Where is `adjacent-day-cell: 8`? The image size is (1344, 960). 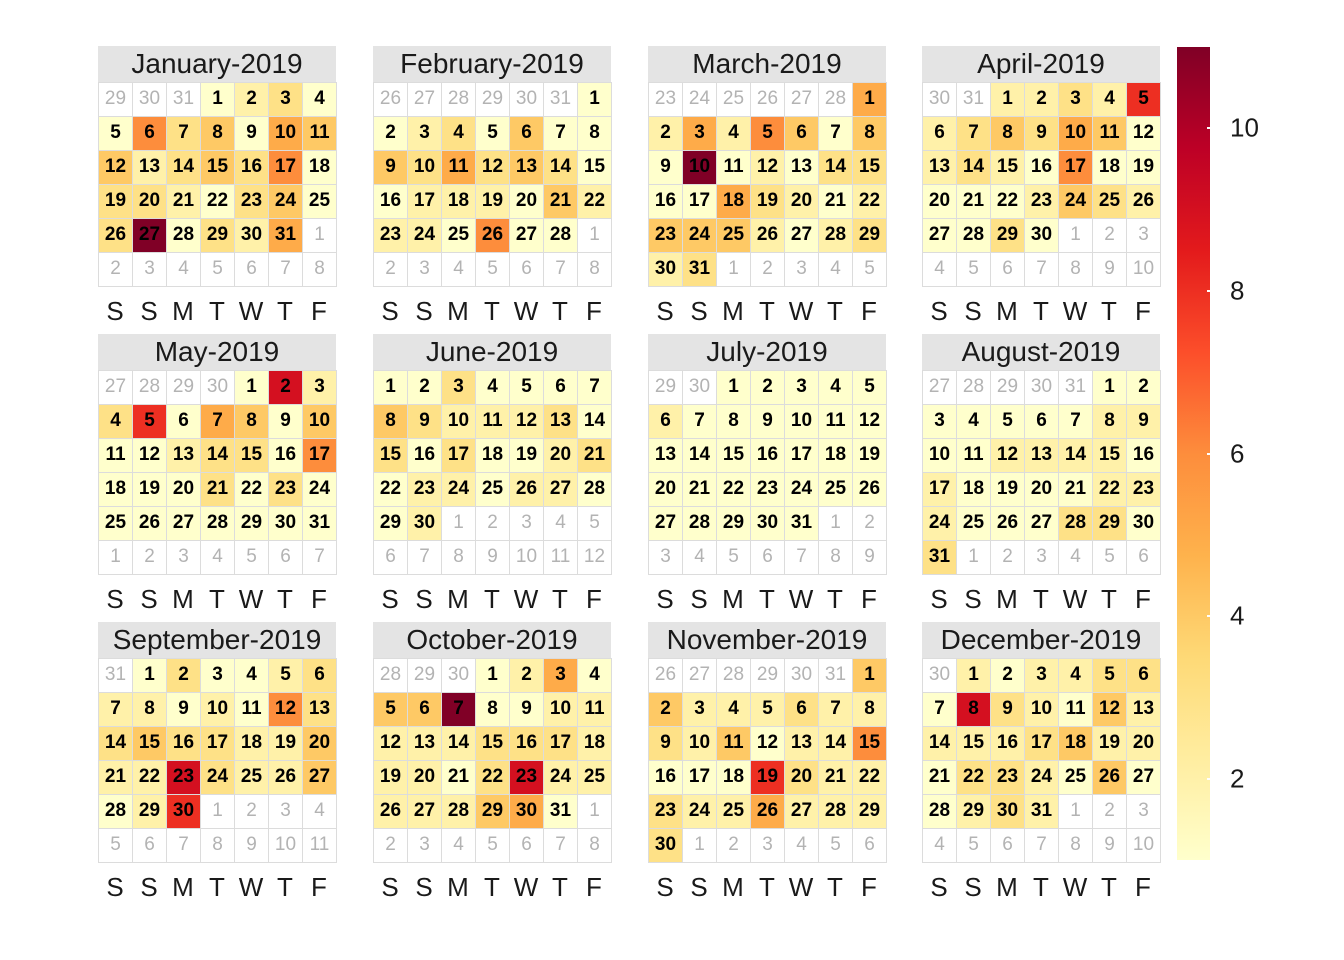 adjacent-day-cell: 8 is located at coordinates (835, 557).